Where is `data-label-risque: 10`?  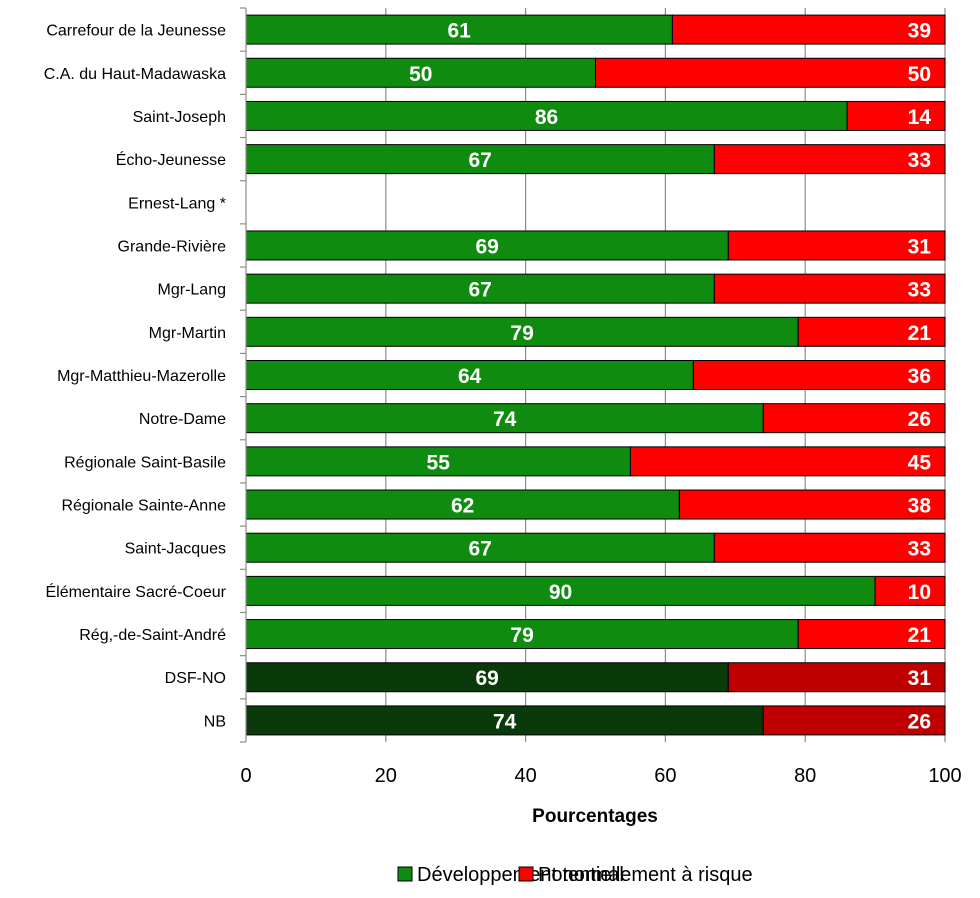
data-label-risque: 10 is located at coordinates (919, 592).